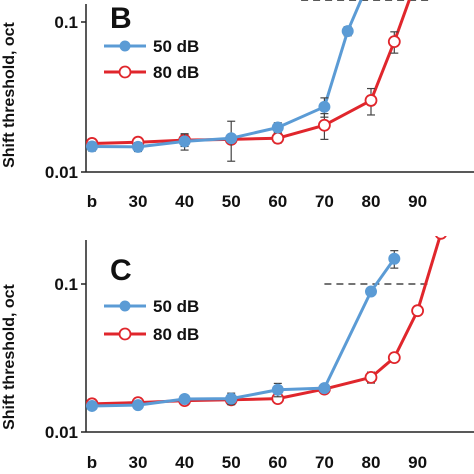 The width and height of the screenshot is (474, 474). Describe the element at coordinates (121, 18) in the screenshot. I see `panel-letter: B` at that location.